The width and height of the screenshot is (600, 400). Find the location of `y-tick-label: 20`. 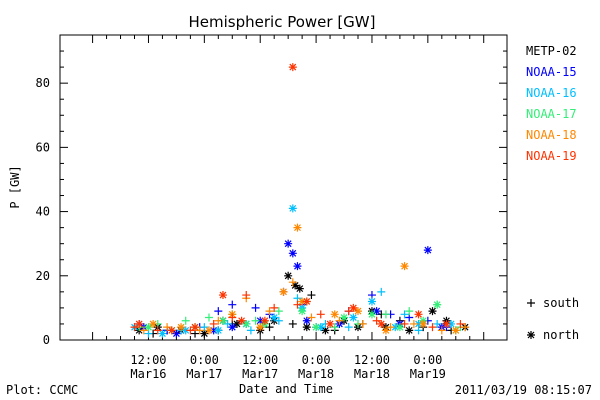

y-tick-label: 20 is located at coordinates (43, 276).